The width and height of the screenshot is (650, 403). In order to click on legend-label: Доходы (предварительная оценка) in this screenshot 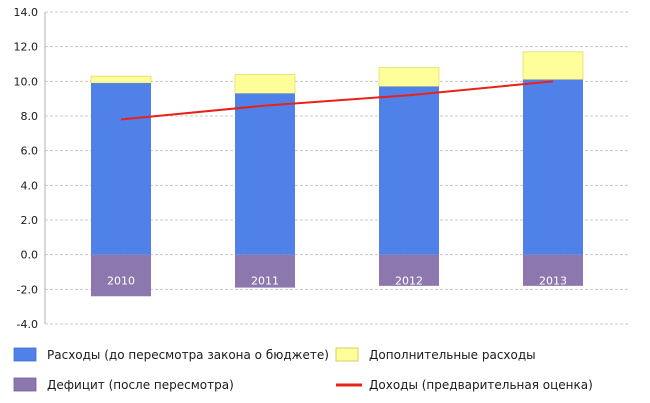, I will do `click(481, 385)`.